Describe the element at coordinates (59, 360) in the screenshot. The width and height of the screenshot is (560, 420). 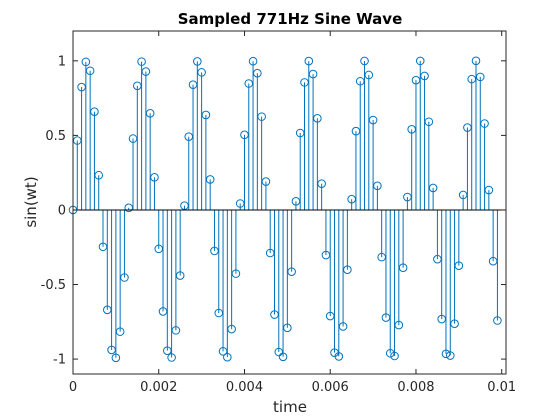
I see `y-tick-label: -1` at that location.